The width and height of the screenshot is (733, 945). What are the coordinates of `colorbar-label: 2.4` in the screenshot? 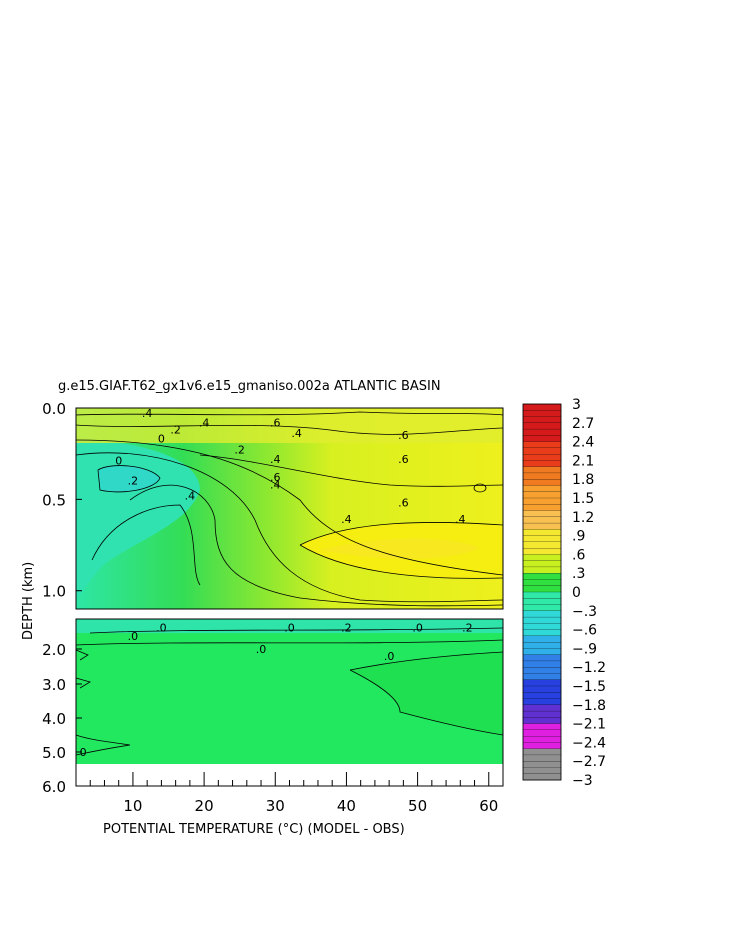 It's located at (583, 443).